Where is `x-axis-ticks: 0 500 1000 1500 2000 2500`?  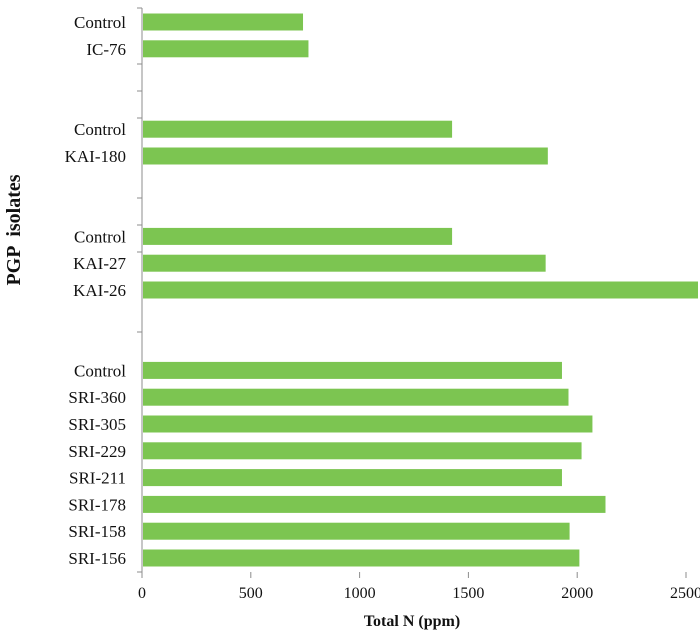 x-axis-ticks: 0 500 1000 1500 2000 2500 is located at coordinates (419, 587).